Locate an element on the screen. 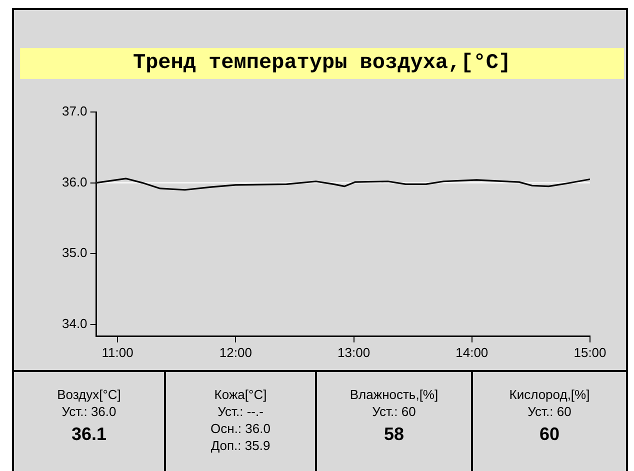 The image size is (634, 471). text: Воздух[°C] is located at coordinates (89, 394).